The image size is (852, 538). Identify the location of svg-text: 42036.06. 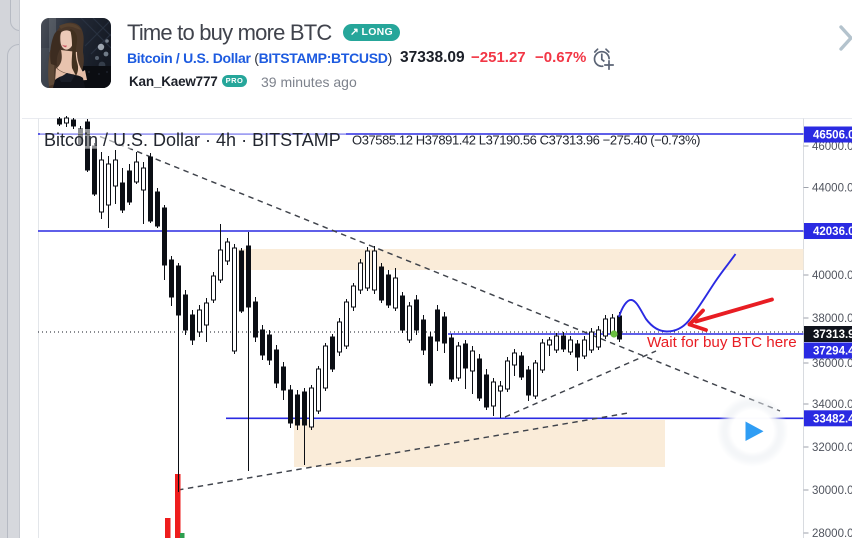
(832, 232).